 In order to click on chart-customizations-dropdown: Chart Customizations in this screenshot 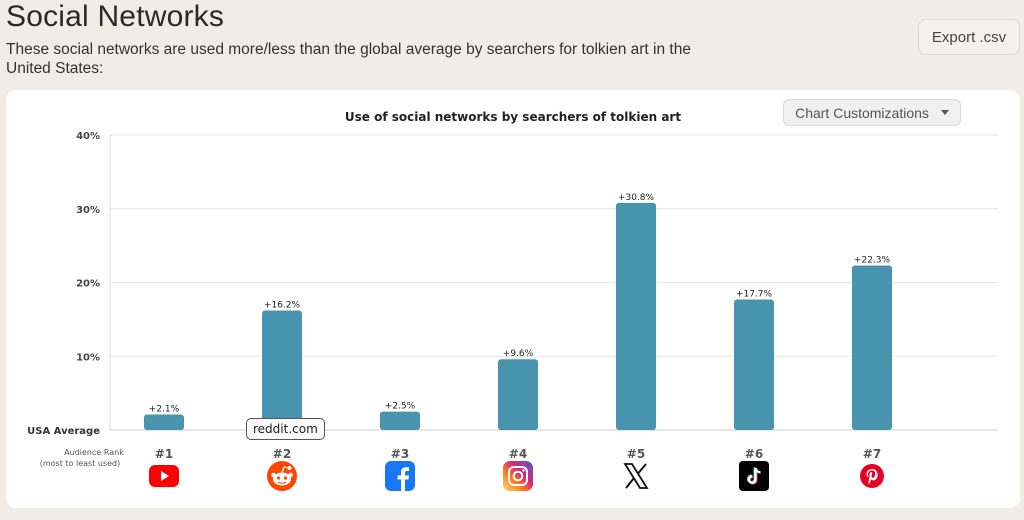, I will do `click(872, 112)`.